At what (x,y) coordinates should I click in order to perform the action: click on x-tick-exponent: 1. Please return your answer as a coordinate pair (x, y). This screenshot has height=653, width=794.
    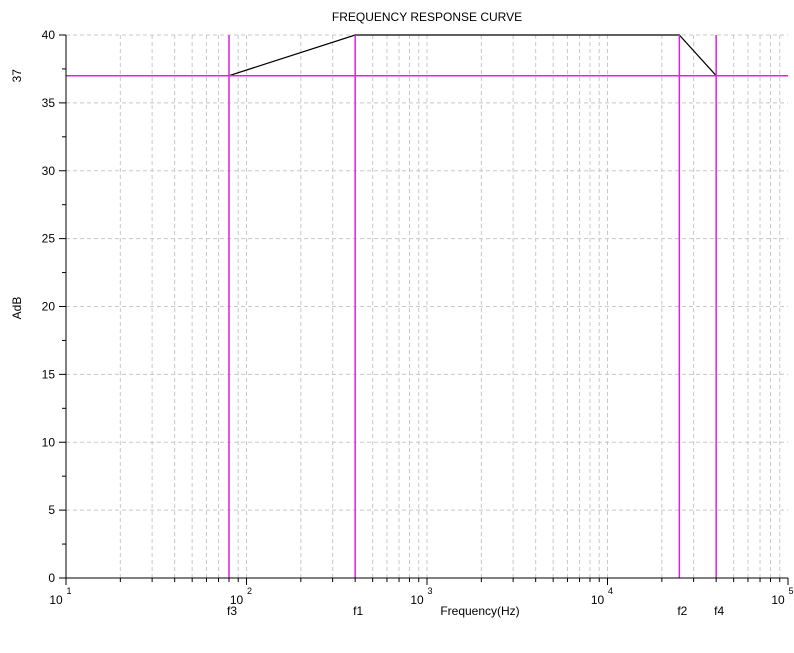
    Looking at the image, I should click on (68, 591).